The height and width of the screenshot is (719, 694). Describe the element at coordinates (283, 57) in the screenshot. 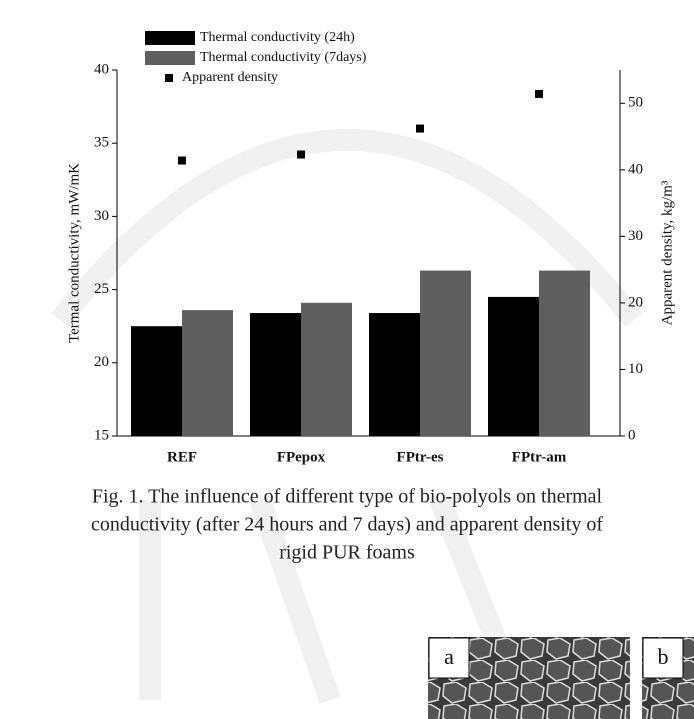

I see `legend-label: Thermal conductivity (7days)` at that location.